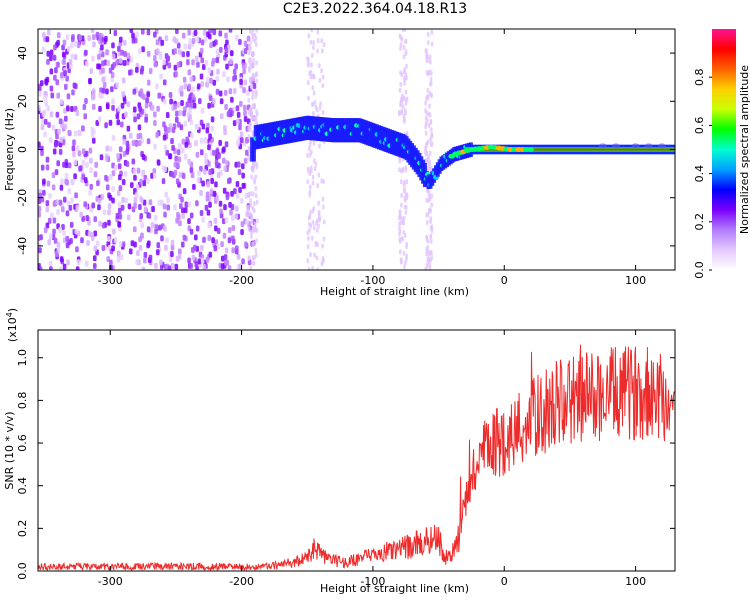  I want to click on y-tick-label: 20, so click(22, 101).